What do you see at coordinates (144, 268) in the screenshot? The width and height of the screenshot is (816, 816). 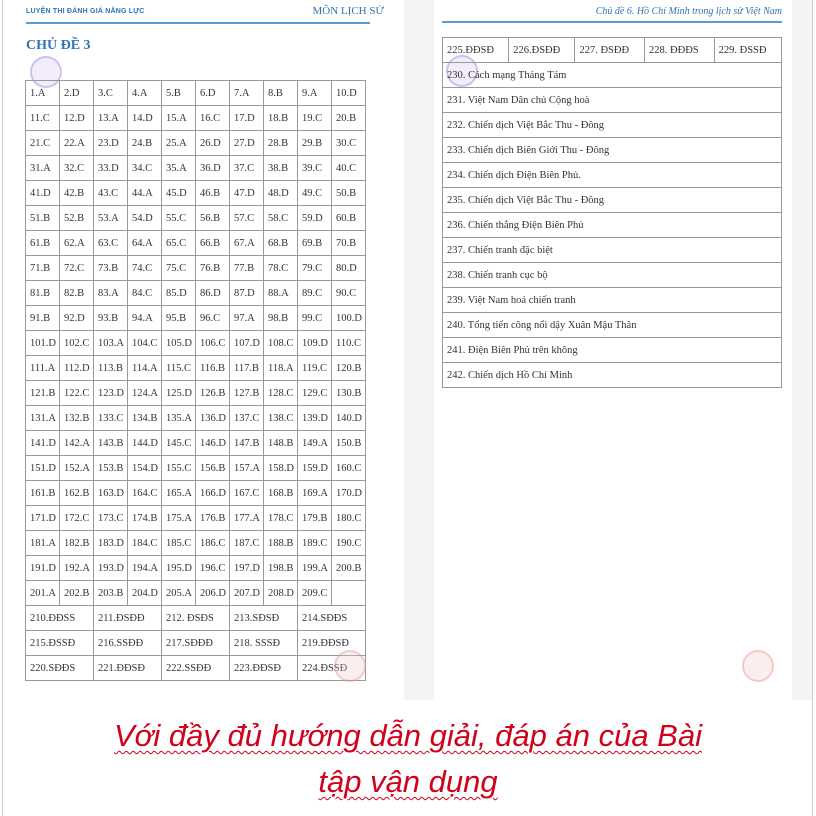 I see `answer-cell: 74.C` at bounding box center [144, 268].